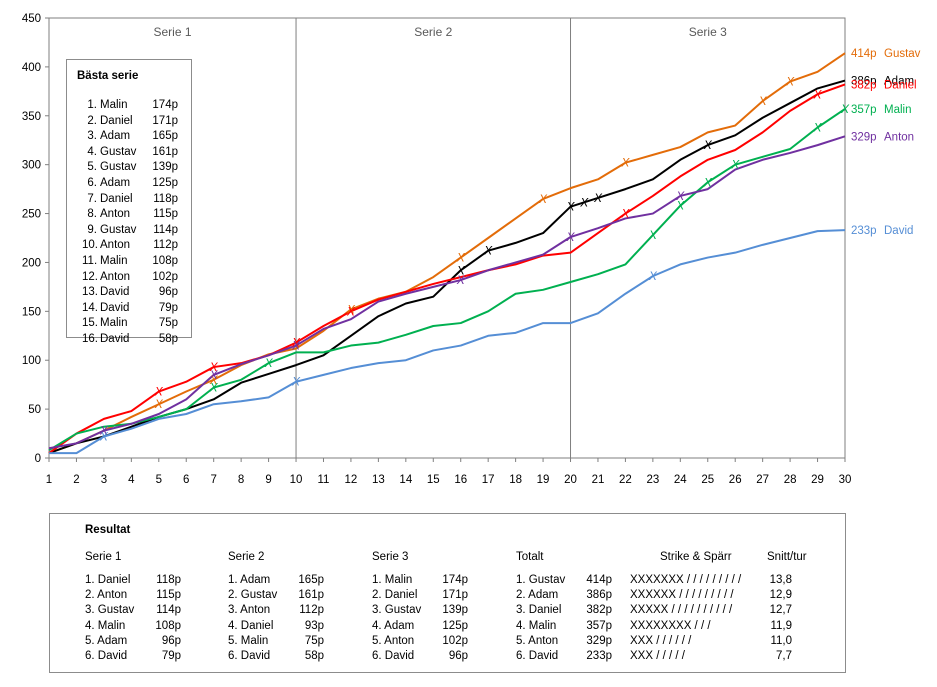  What do you see at coordinates (31, 19) in the screenshot?
I see `y-tick-label: 450` at bounding box center [31, 19].